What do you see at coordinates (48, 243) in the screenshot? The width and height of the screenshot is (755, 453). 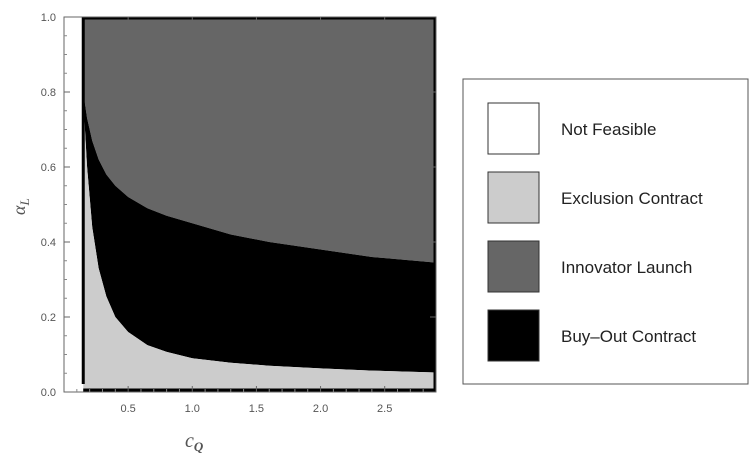 I see `y-tick-label: 0.4` at bounding box center [48, 243].